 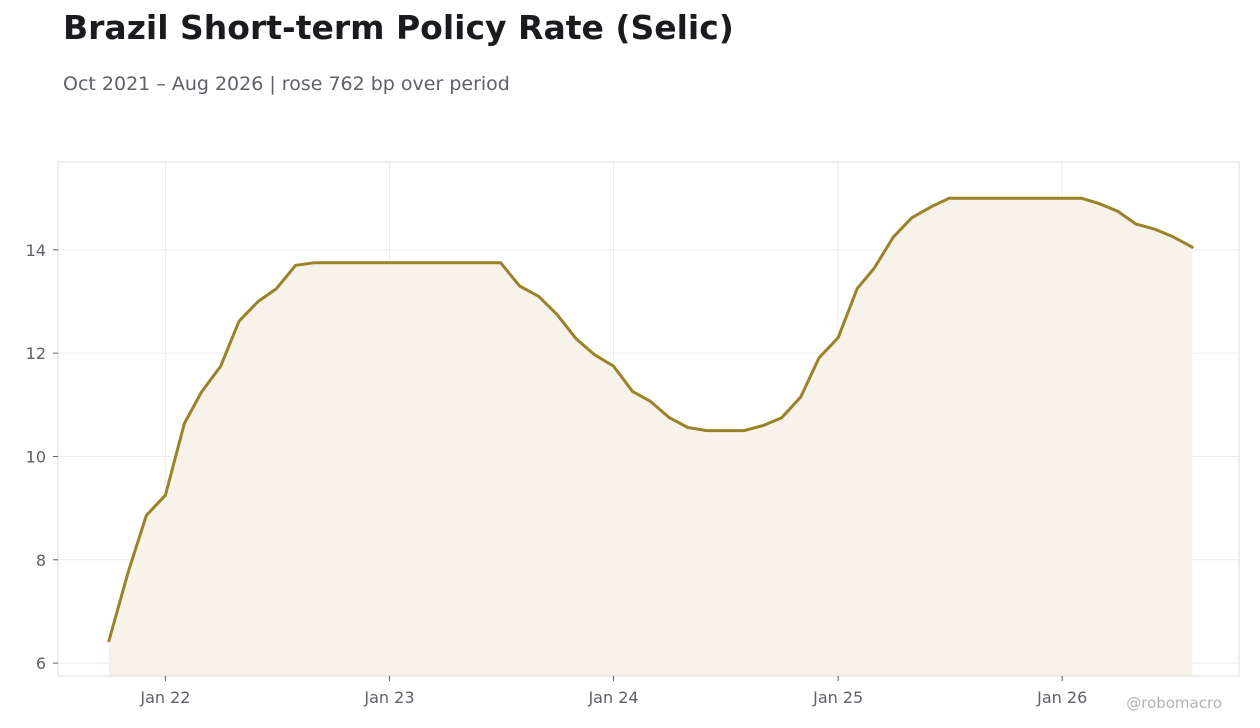 What do you see at coordinates (36, 353) in the screenshot?
I see `y-tick-label: 12` at bounding box center [36, 353].